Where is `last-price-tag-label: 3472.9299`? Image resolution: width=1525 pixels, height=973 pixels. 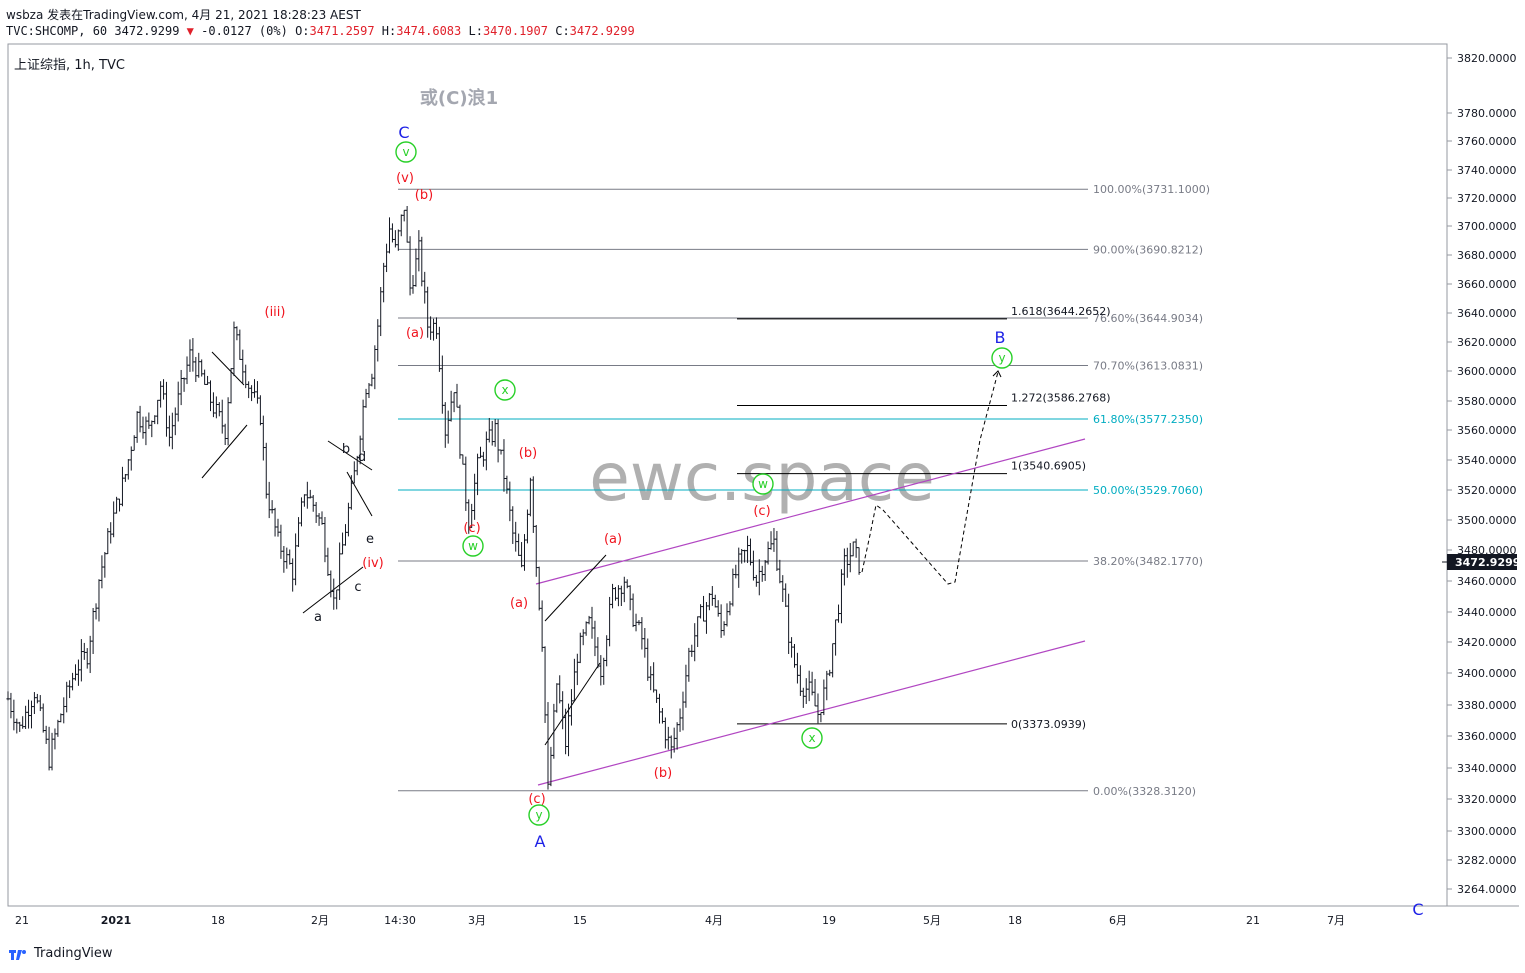
last-price-tag-label: 3472.9299 is located at coordinates (1487, 562).